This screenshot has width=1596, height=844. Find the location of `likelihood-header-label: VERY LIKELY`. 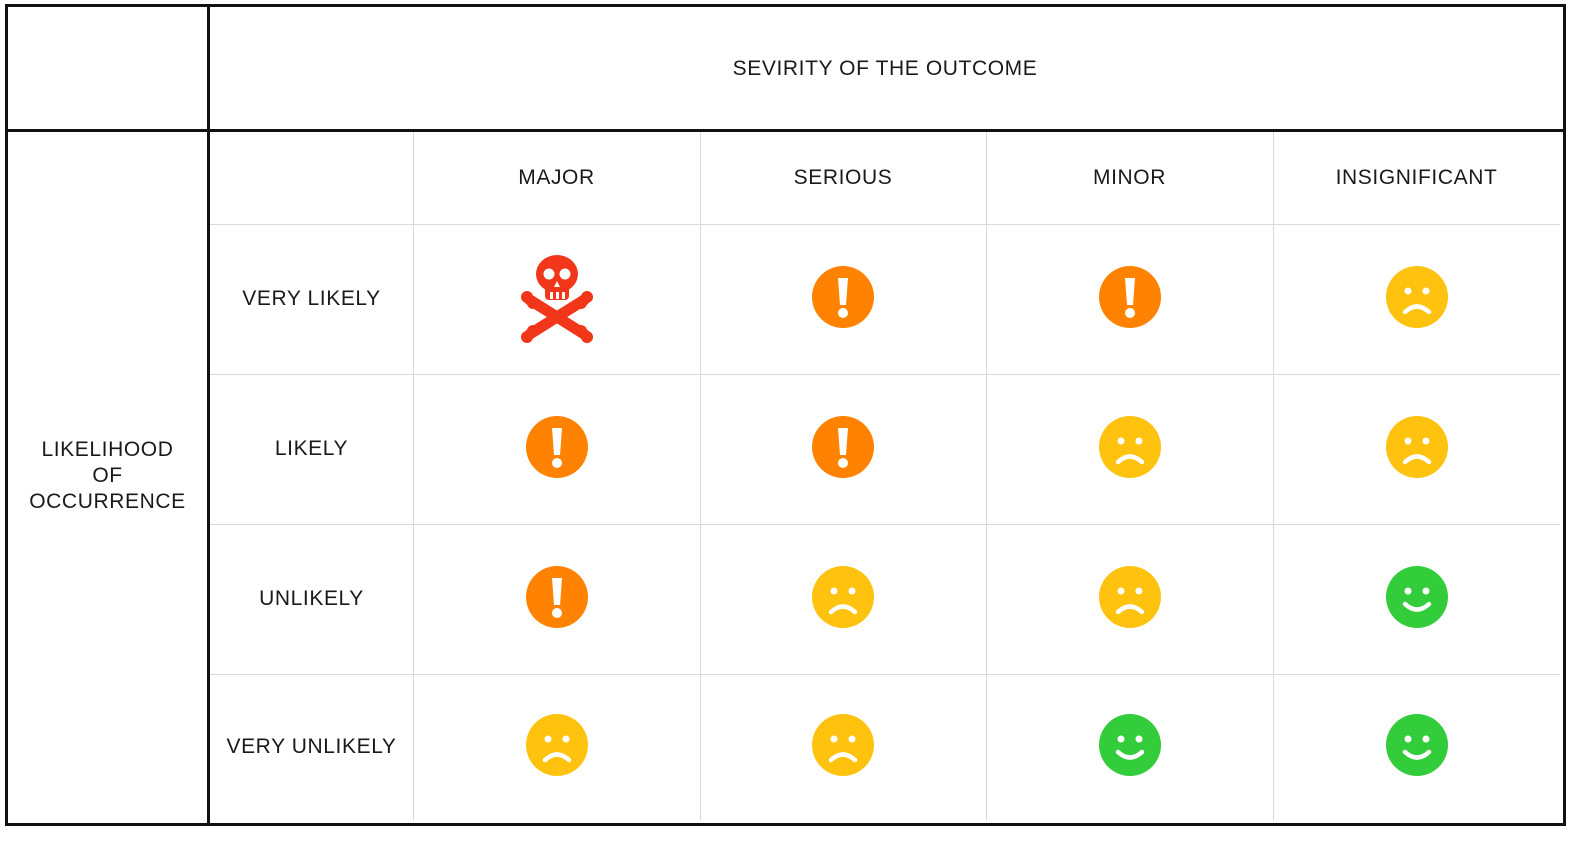

likelihood-header-label: VERY LIKELY is located at coordinates (311, 298).